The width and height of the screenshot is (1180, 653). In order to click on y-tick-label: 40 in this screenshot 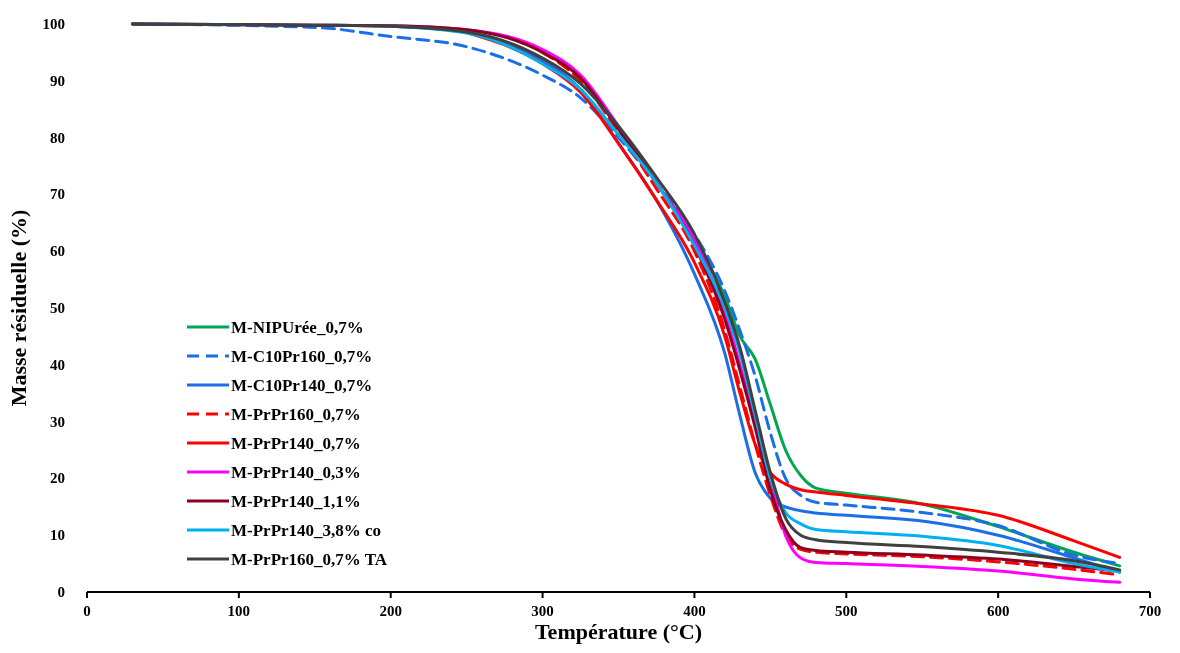, I will do `click(57, 364)`.